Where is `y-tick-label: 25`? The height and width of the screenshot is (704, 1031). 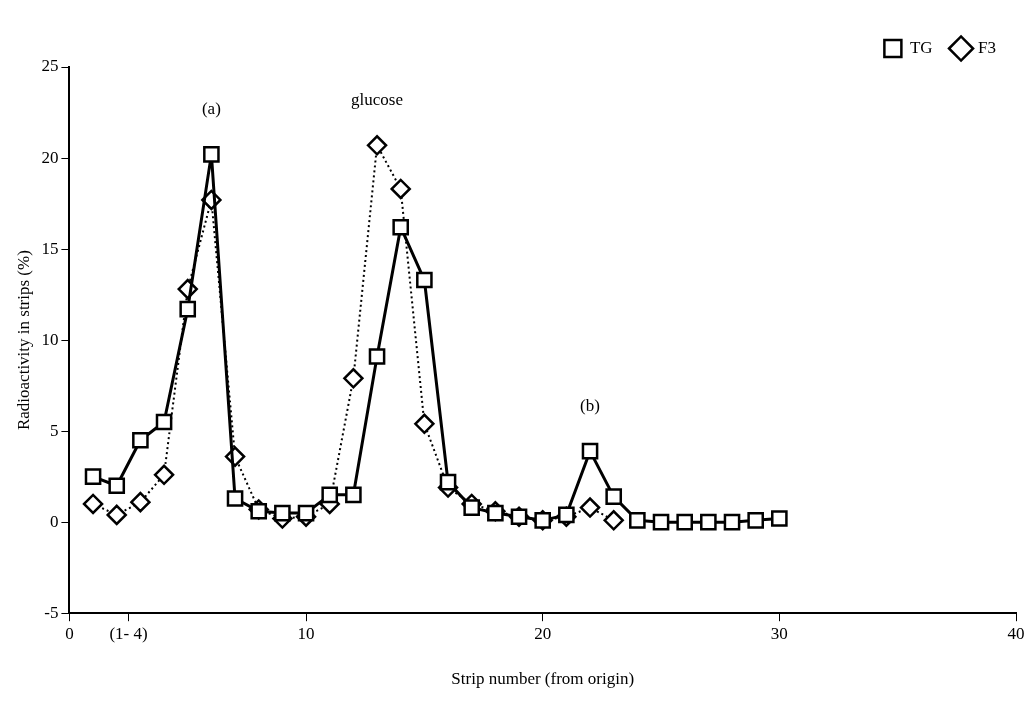 y-tick-label: 25 is located at coordinates (50, 66).